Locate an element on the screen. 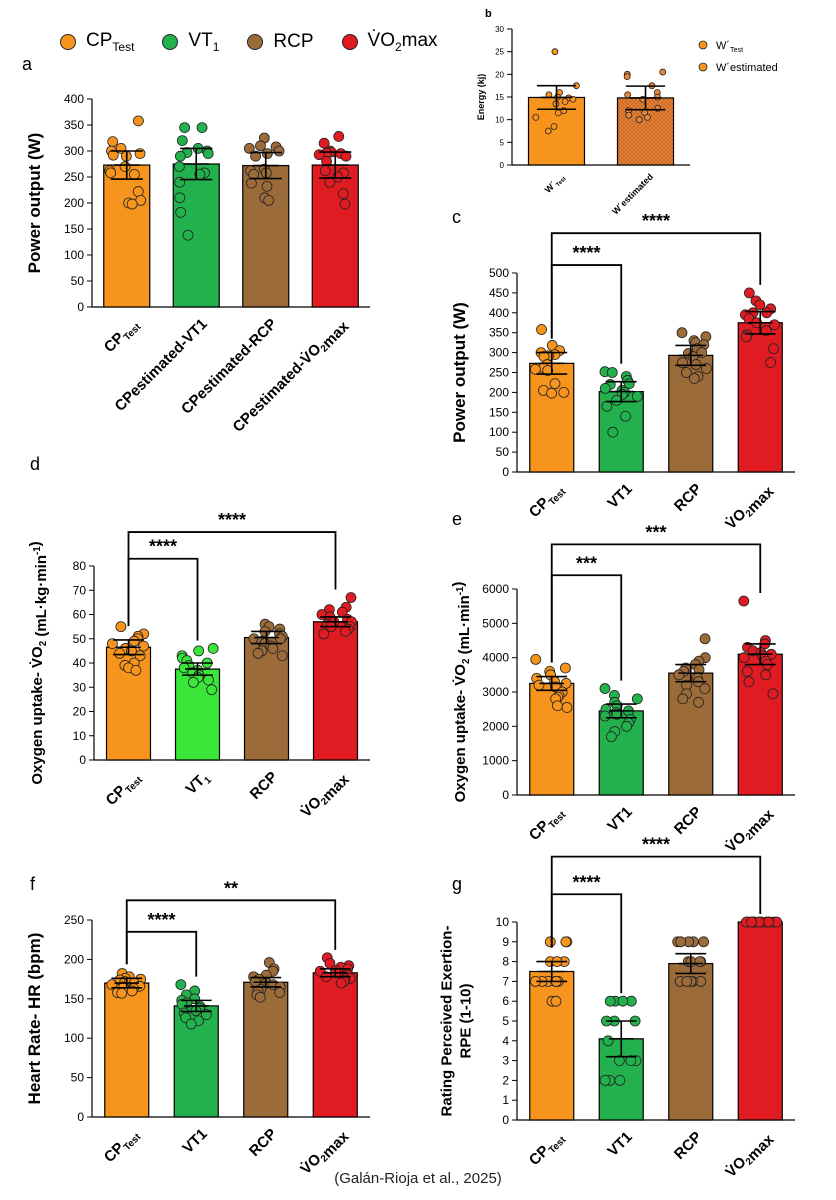 This screenshot has width=836, height=1200. x-tick-label-f: CPTest is located at coordinates (122, 1146).